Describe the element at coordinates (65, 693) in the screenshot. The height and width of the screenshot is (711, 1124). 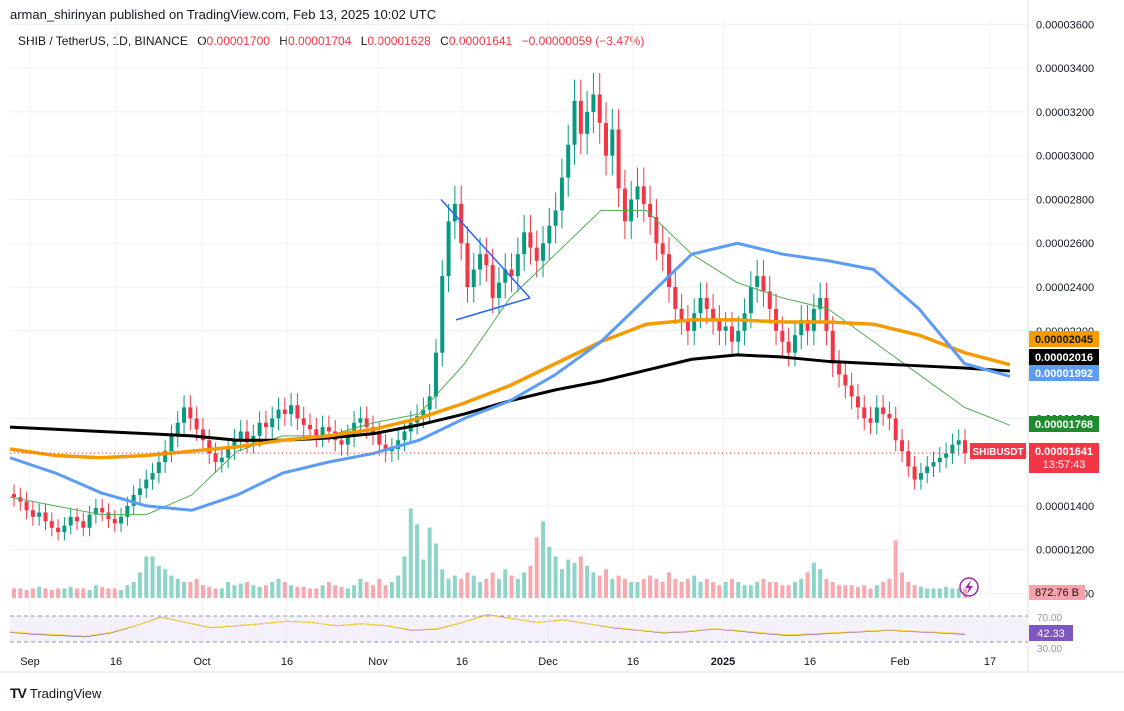
I see `brand-name: TradingView` at that location.